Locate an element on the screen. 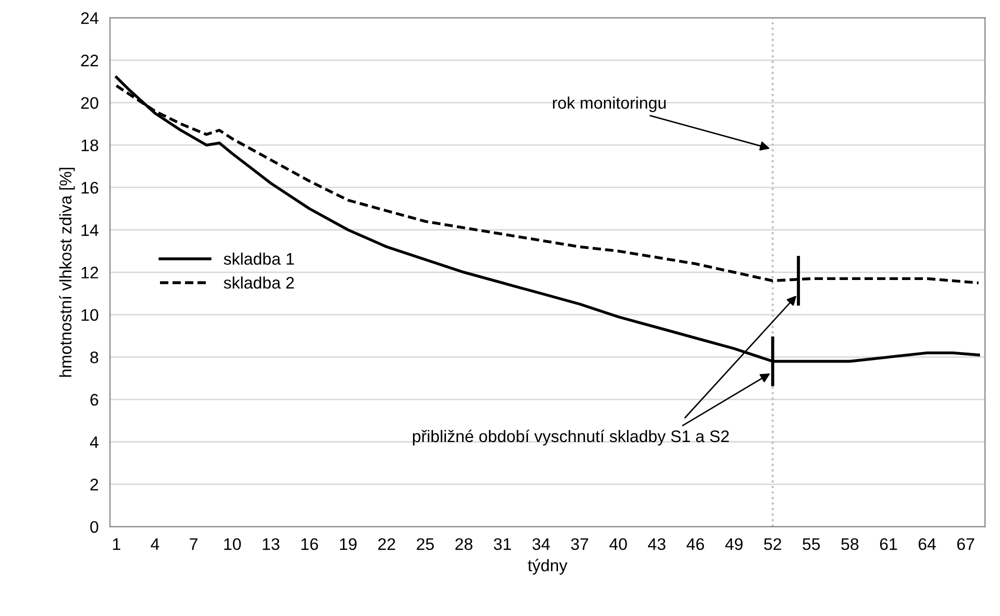 This screenshot has height=616, width=1000. x-tick-label: 10 is located at coordinates (232, 544).